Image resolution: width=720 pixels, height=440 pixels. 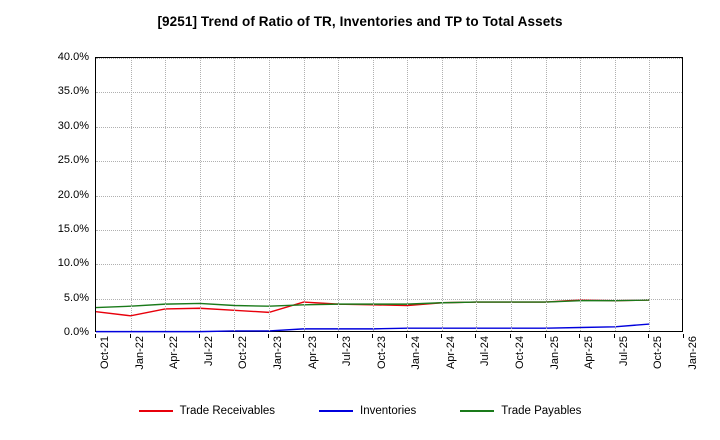 What do you see at coordinates (312, 353) in the screenshot?
I see `x-tick-label: Apr-23` at bounding box center [312, 353].